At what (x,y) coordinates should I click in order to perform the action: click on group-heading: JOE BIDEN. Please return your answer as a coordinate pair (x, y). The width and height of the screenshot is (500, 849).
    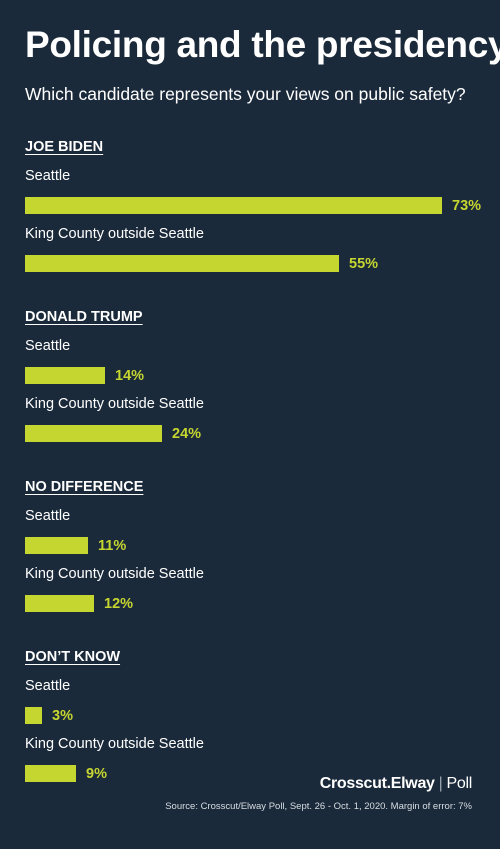
    Looking at the image, I should click on (64, 147).